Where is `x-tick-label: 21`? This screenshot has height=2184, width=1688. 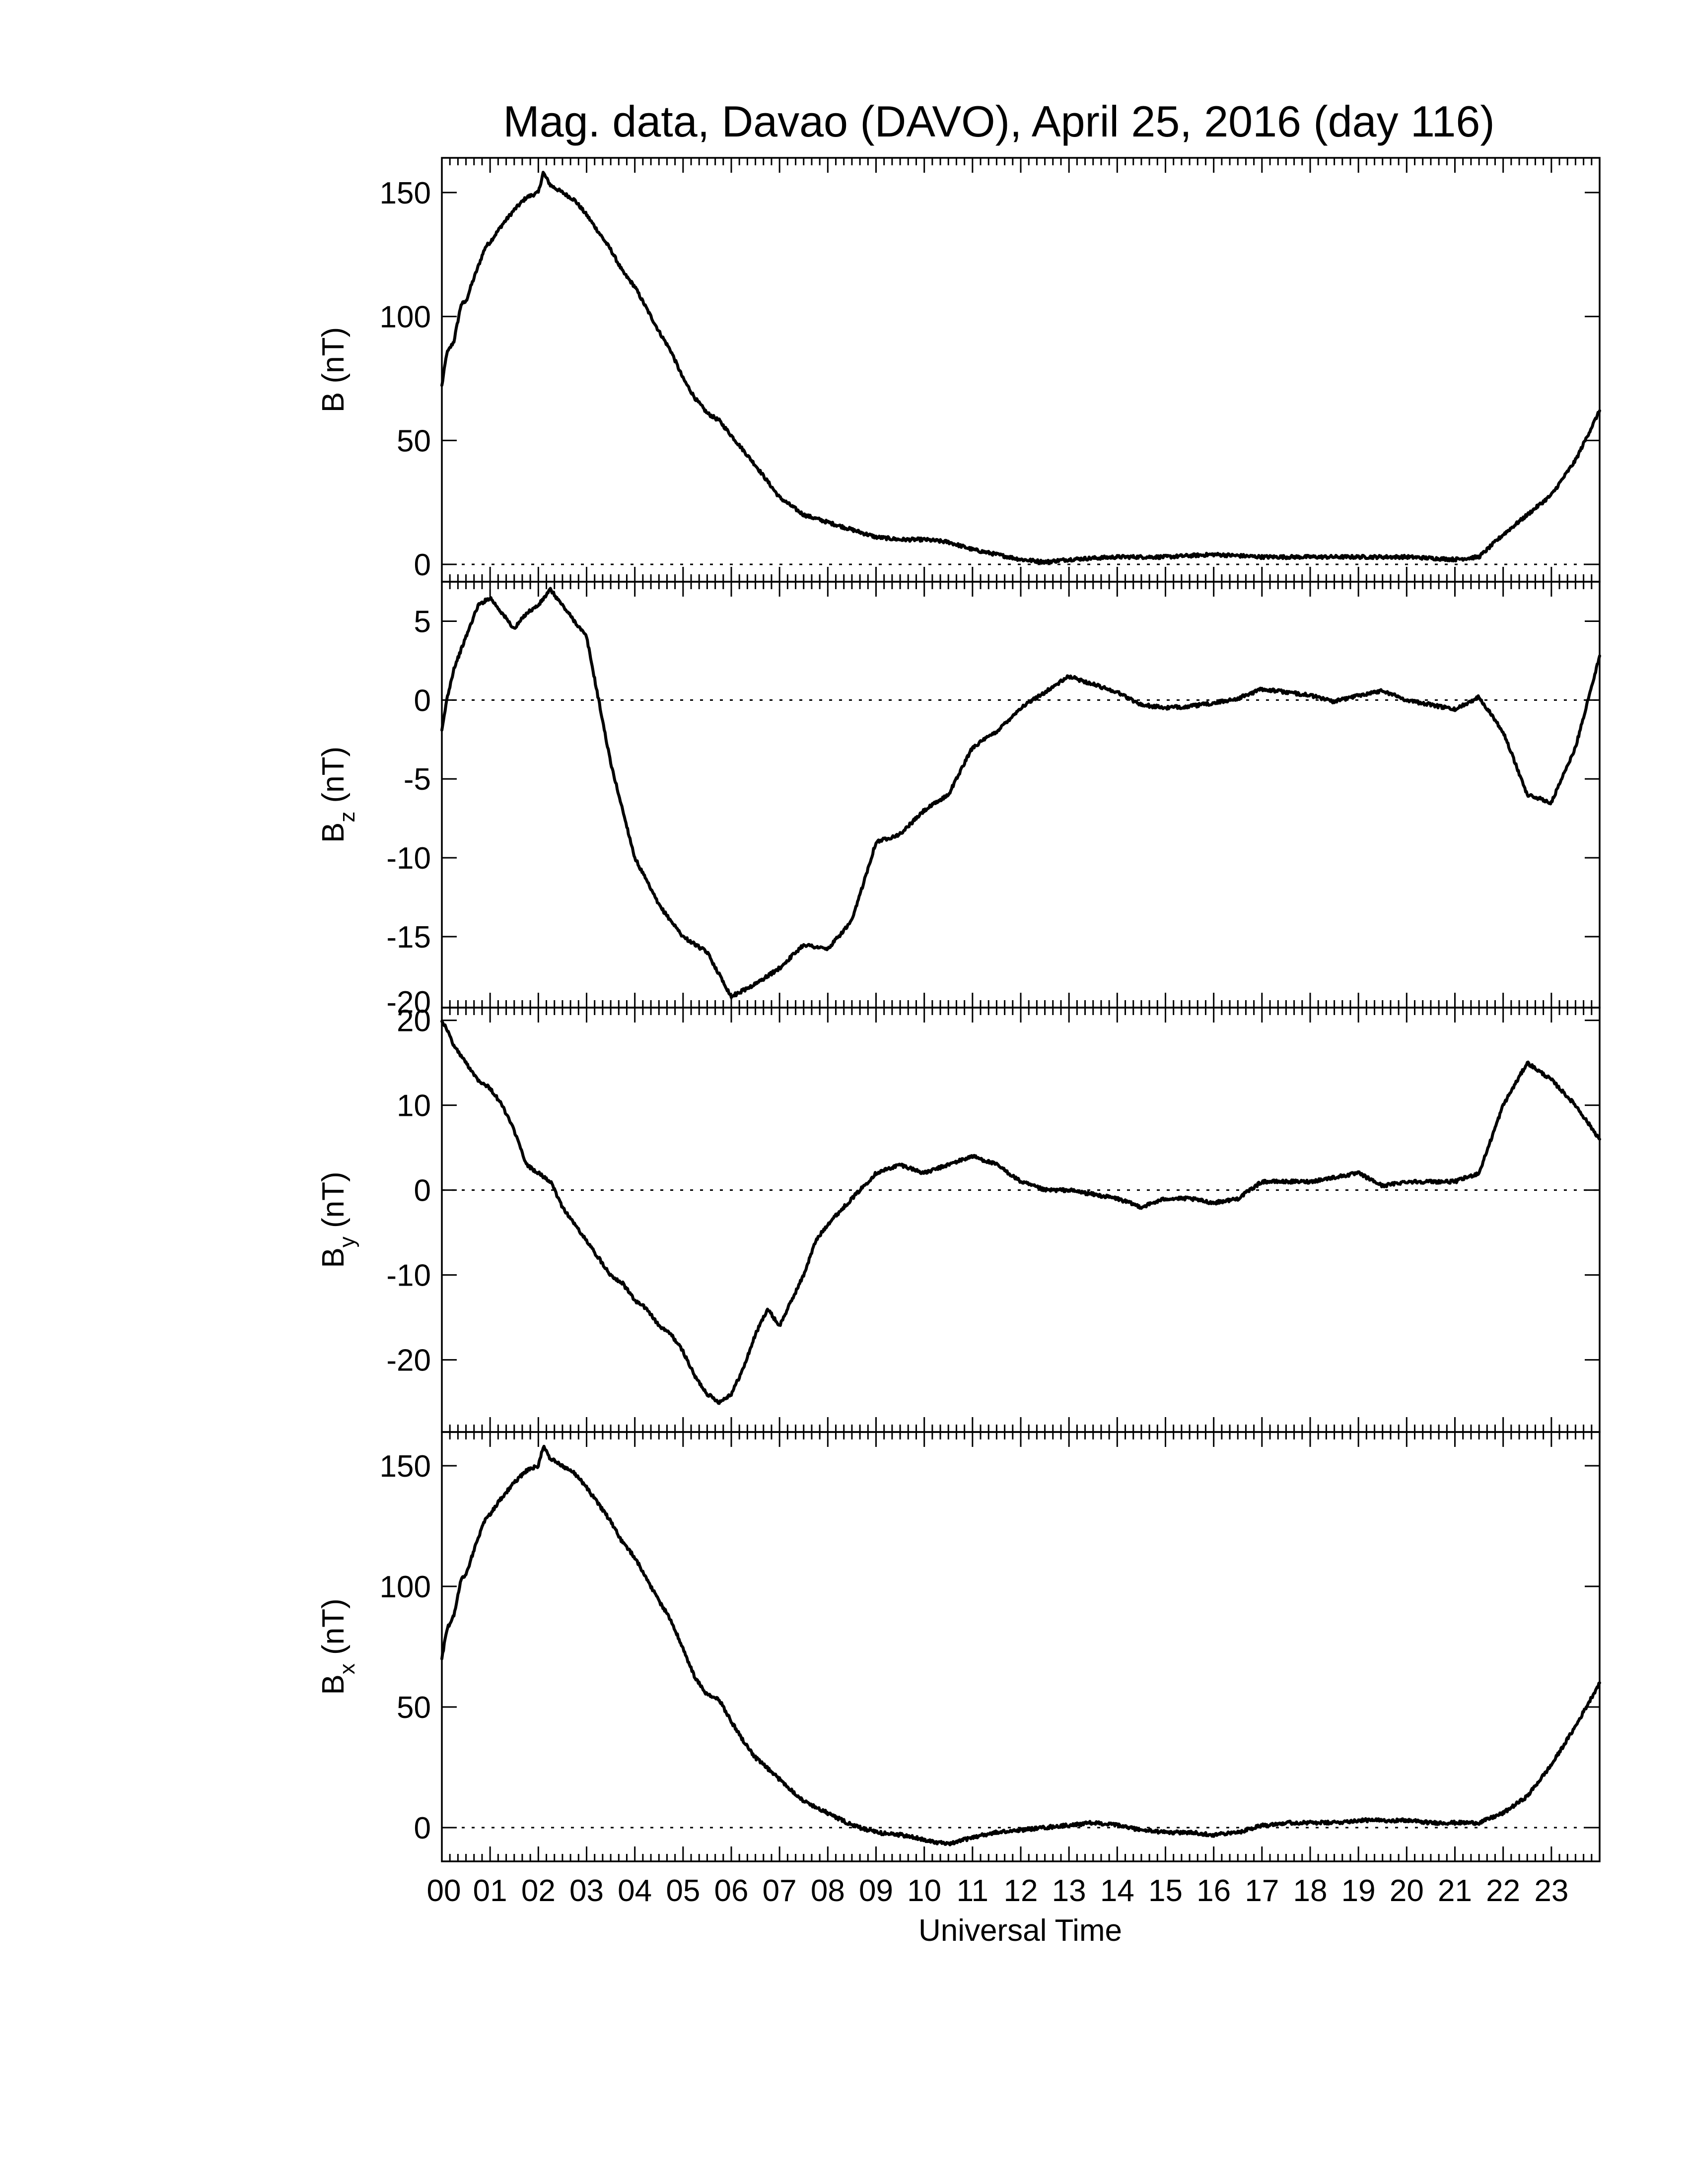
x-tick-label: 21 is located at coordinates (1455, 1891).